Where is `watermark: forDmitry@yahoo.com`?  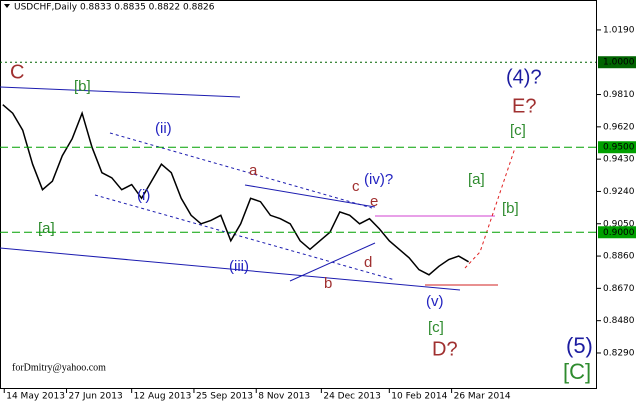
watermark: forDmitry@yahoo.com is located at coordinates (59, 367).